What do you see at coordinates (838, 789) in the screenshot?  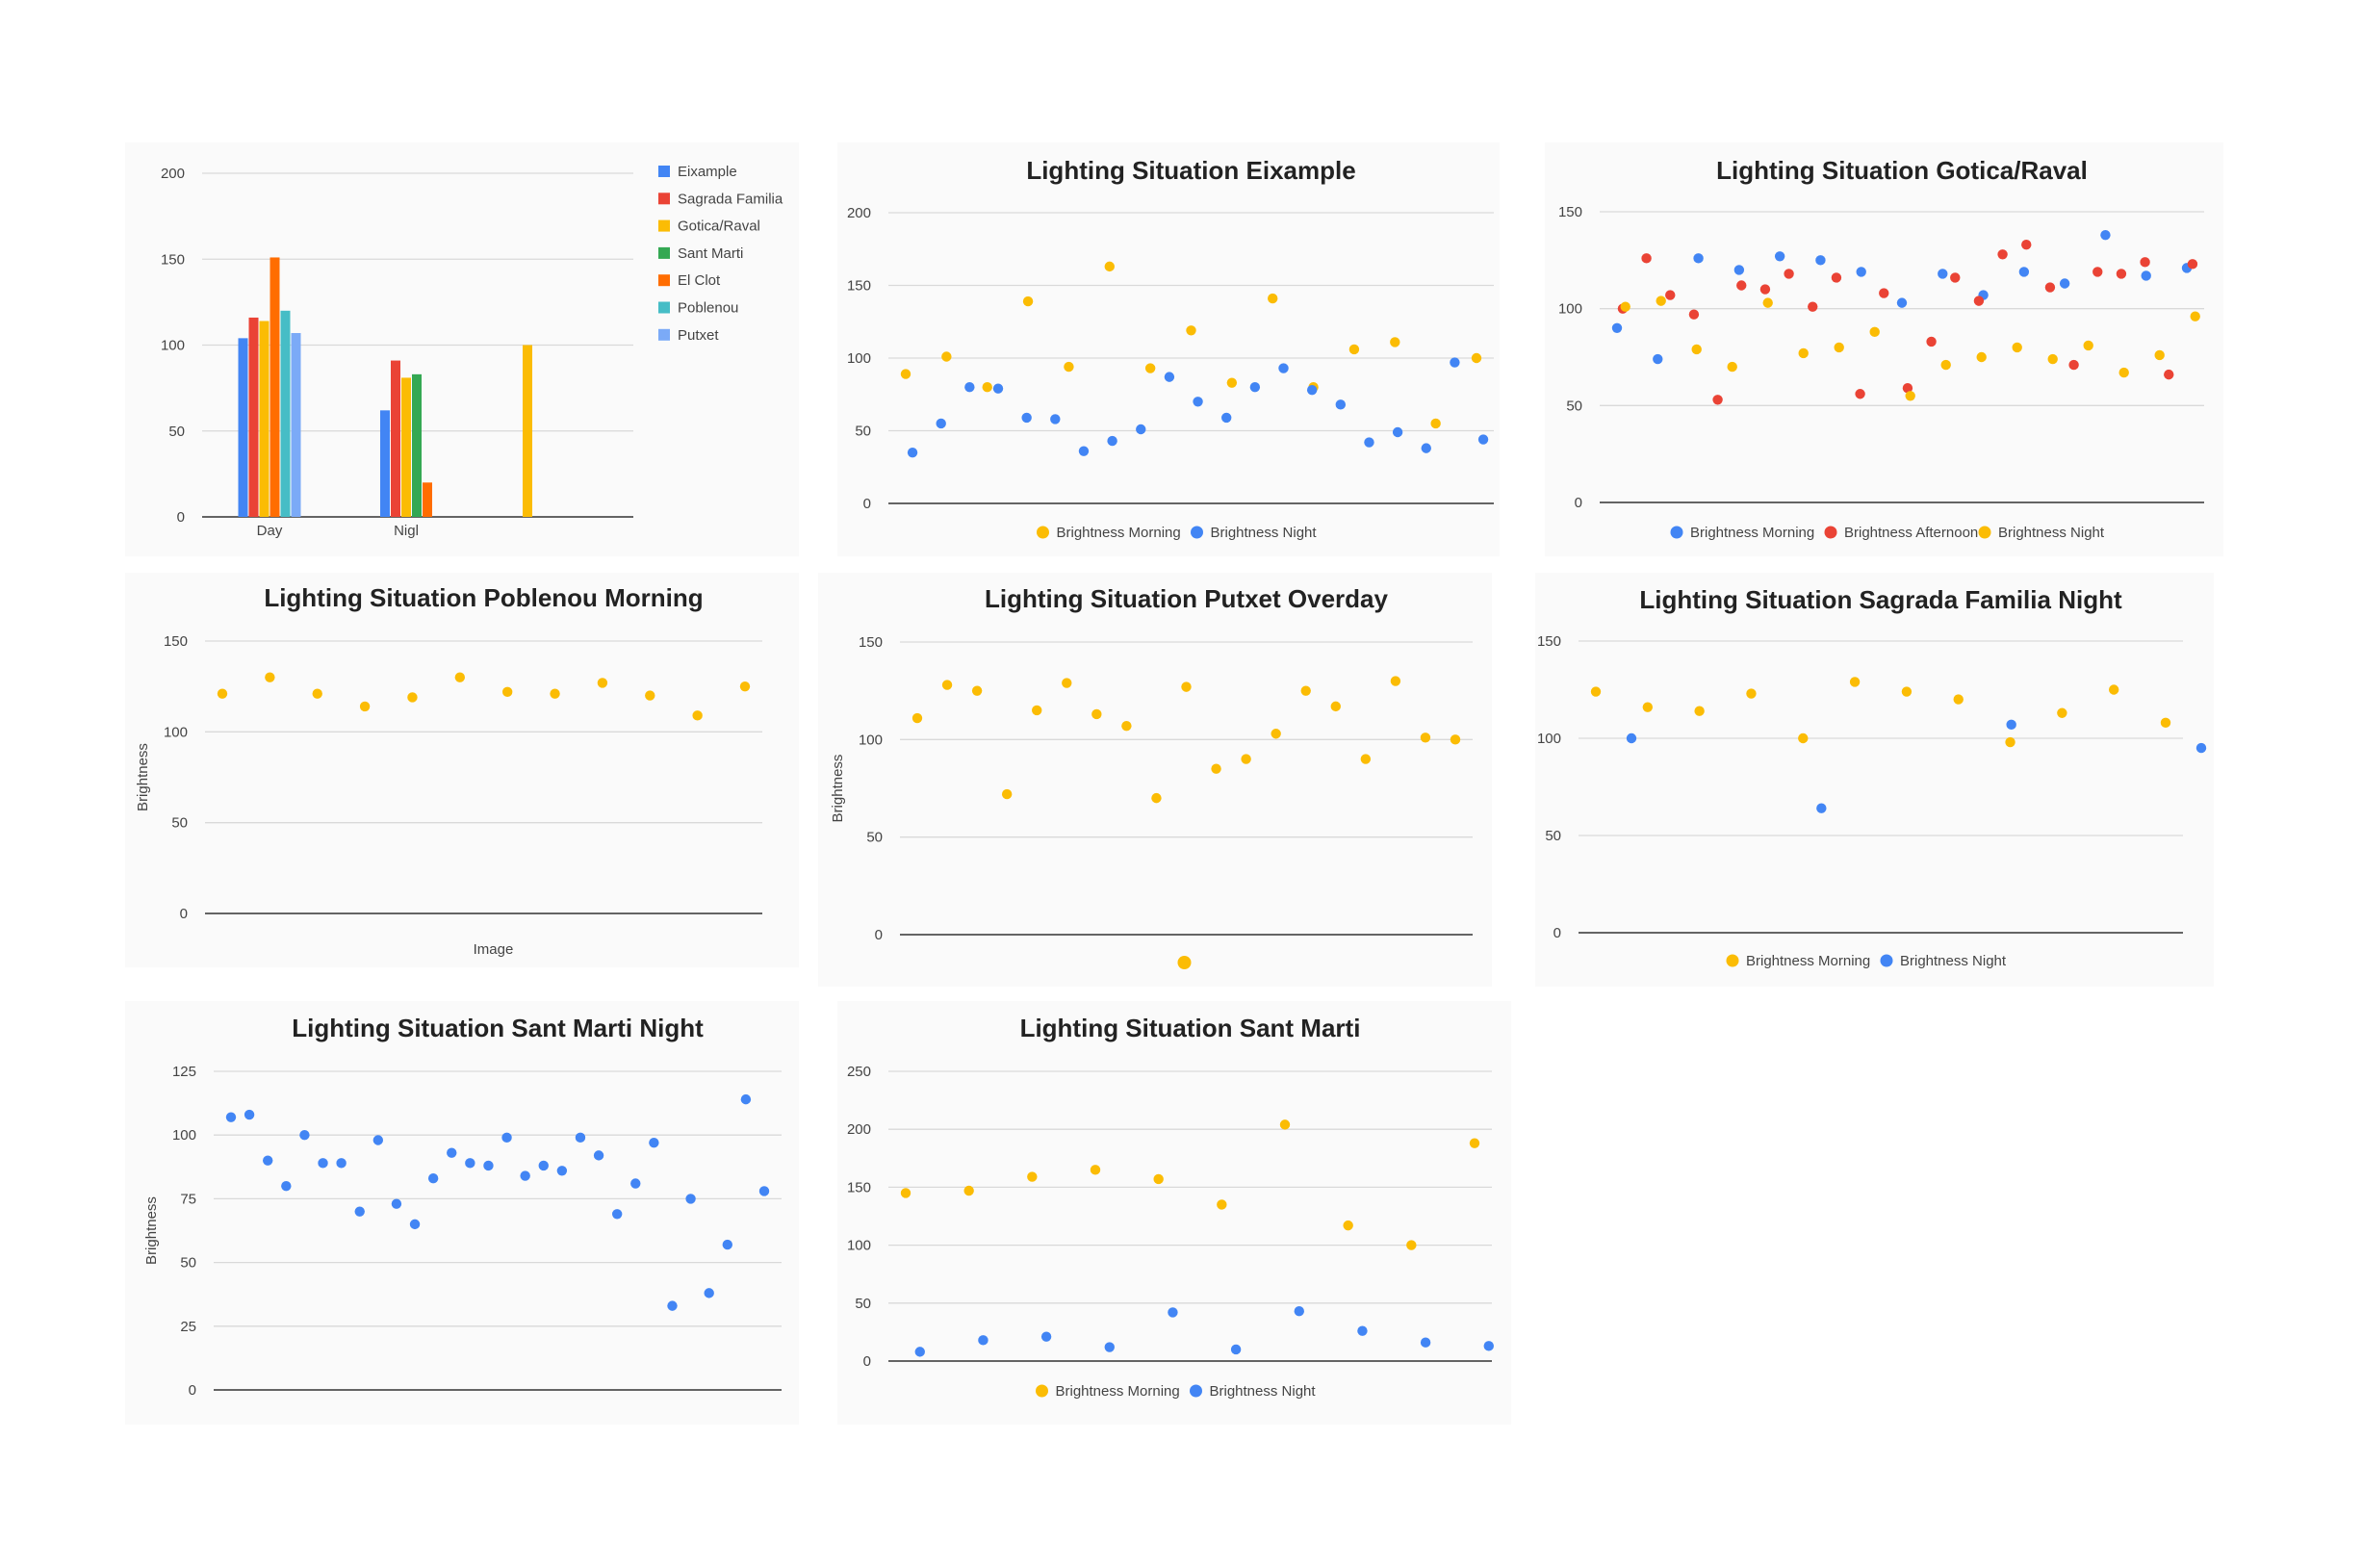 I see `y-axis-label: Brightness` at bounding box center [838, 789].